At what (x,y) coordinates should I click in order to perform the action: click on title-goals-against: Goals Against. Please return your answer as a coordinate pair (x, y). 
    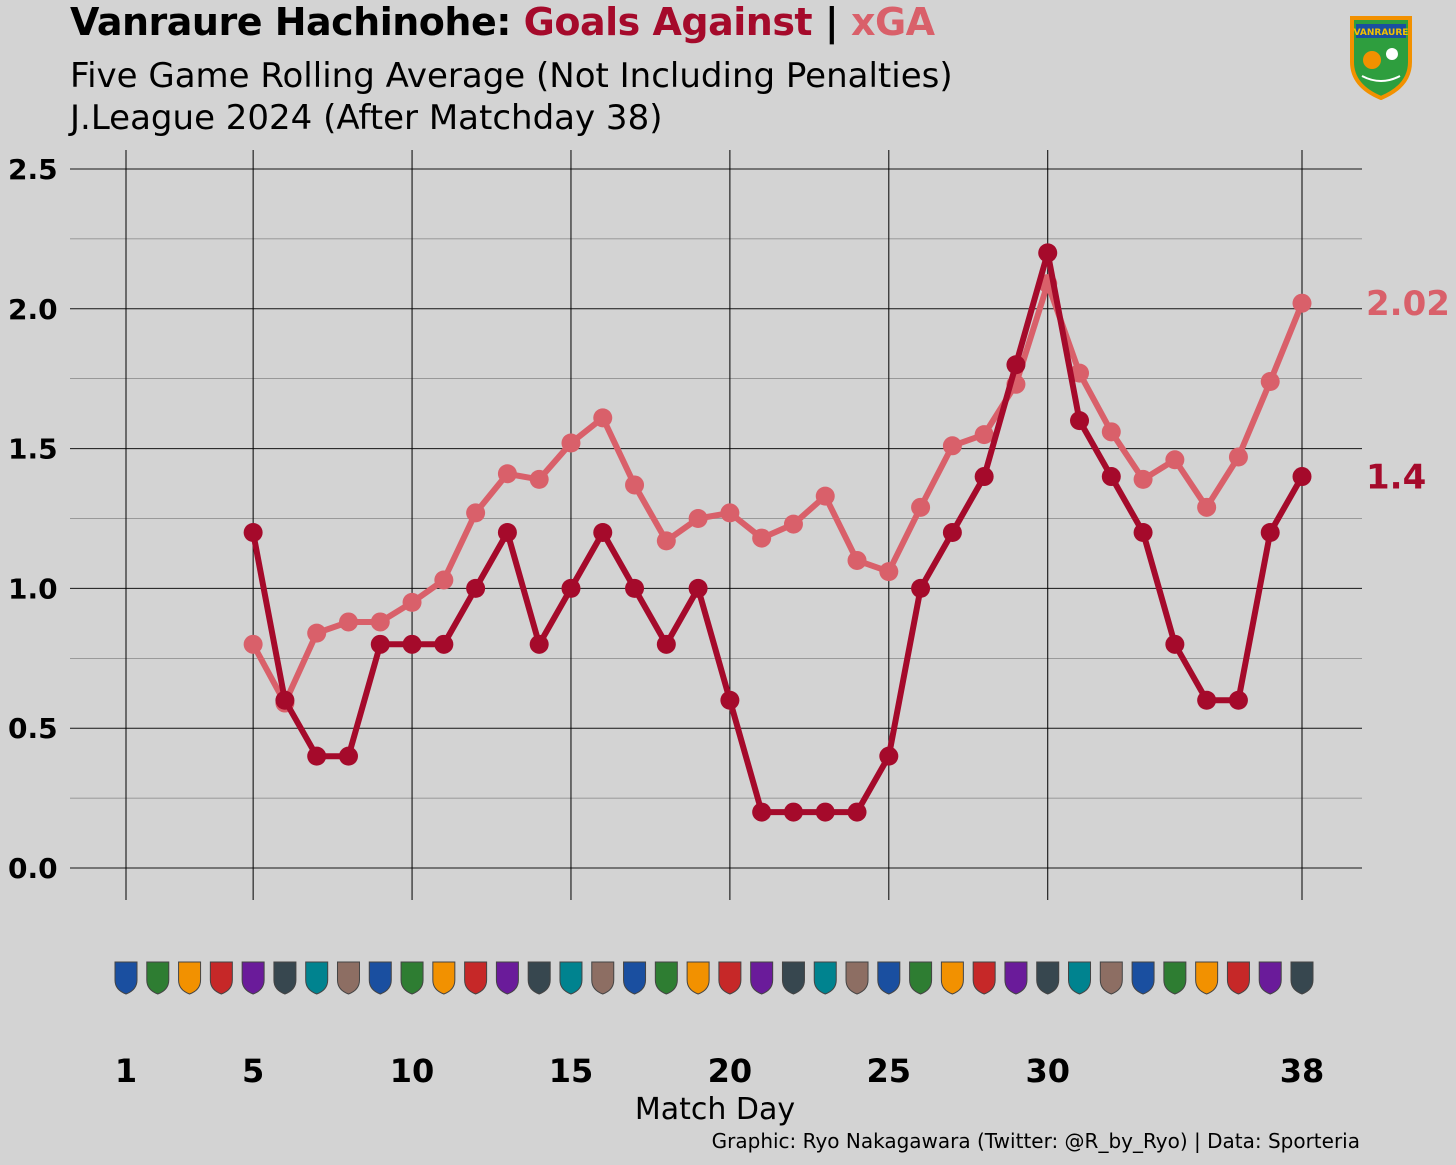
    Looking at the image, I should click on (668, 22).